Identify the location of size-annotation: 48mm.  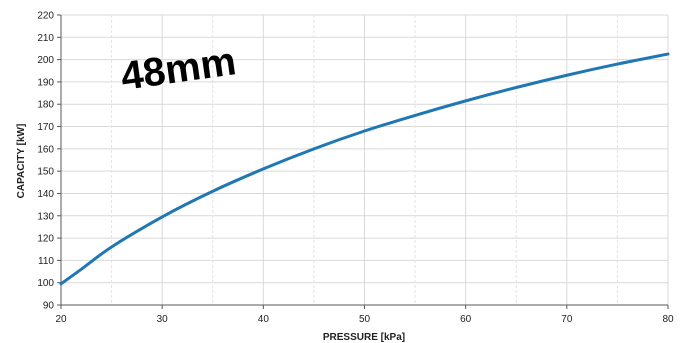
(178, 69).